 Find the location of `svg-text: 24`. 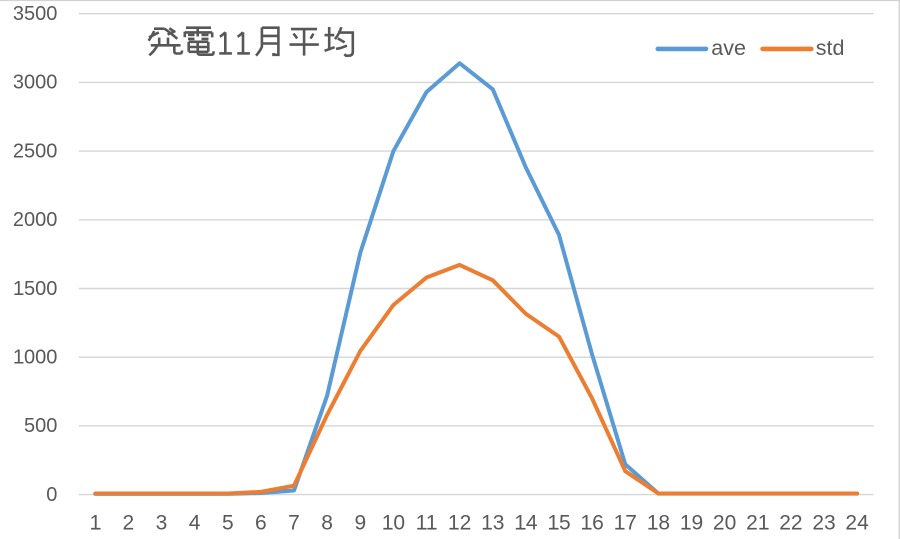

svg-text: 24 is located at coordinates (857, 523).